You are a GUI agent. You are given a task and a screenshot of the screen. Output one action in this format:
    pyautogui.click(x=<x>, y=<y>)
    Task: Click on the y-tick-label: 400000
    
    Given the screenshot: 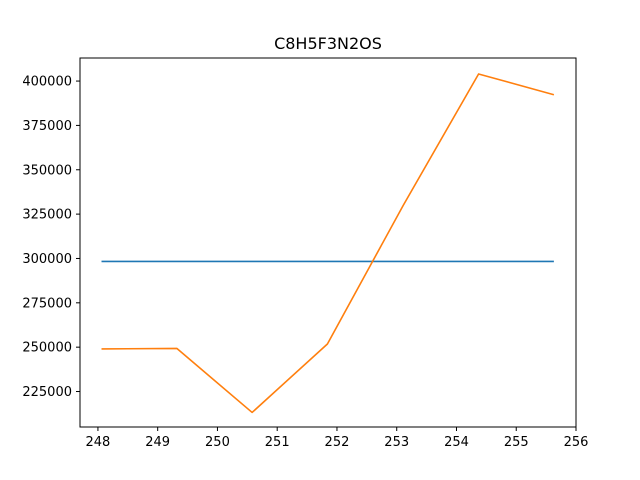 What is the action you would take?
    pyautogui.click(x=47, y=82)
    